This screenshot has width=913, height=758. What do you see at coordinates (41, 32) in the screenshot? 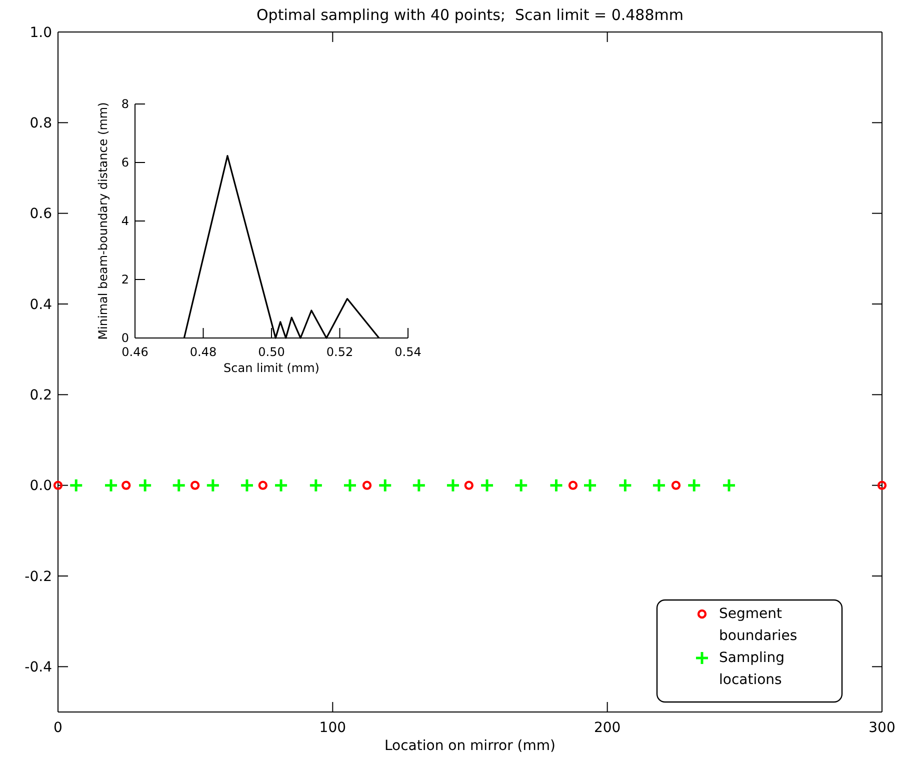
I see `y-tick-label: 1.0` at bounding box center [41, 32].